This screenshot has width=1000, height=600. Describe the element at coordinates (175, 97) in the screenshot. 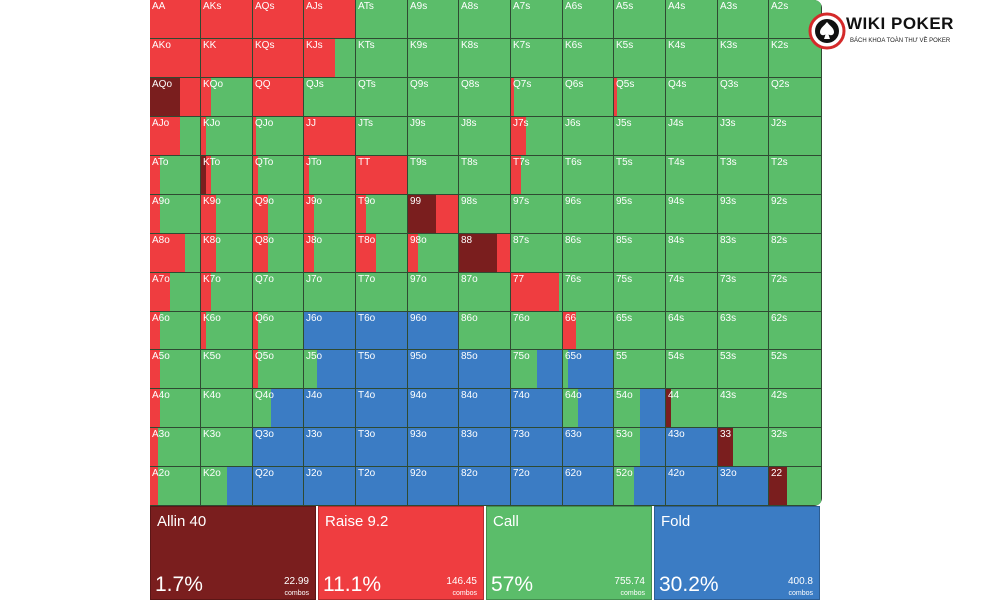

I see `hand-cell: AQo` at that location.